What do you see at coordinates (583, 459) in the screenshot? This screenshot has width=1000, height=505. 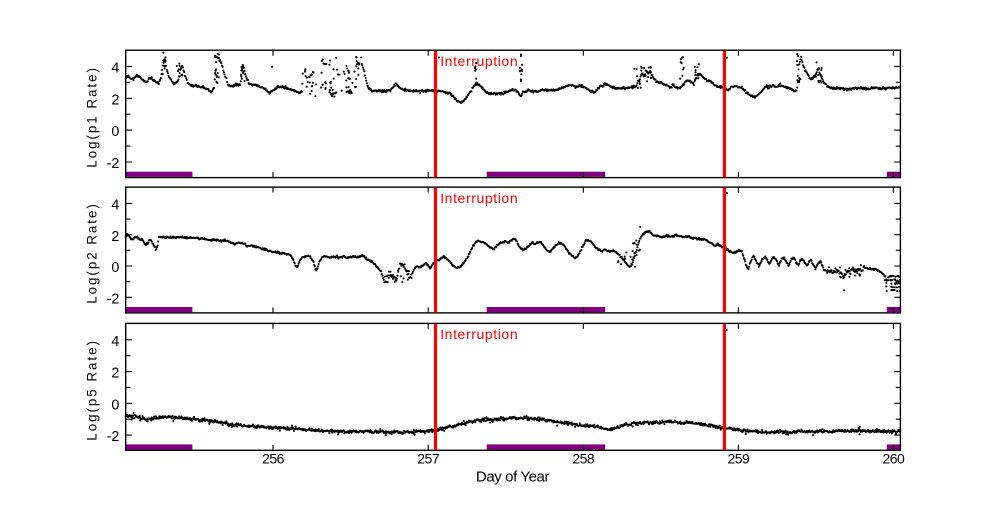 I see `svg-text: 258` at bounding box center [583, 459].